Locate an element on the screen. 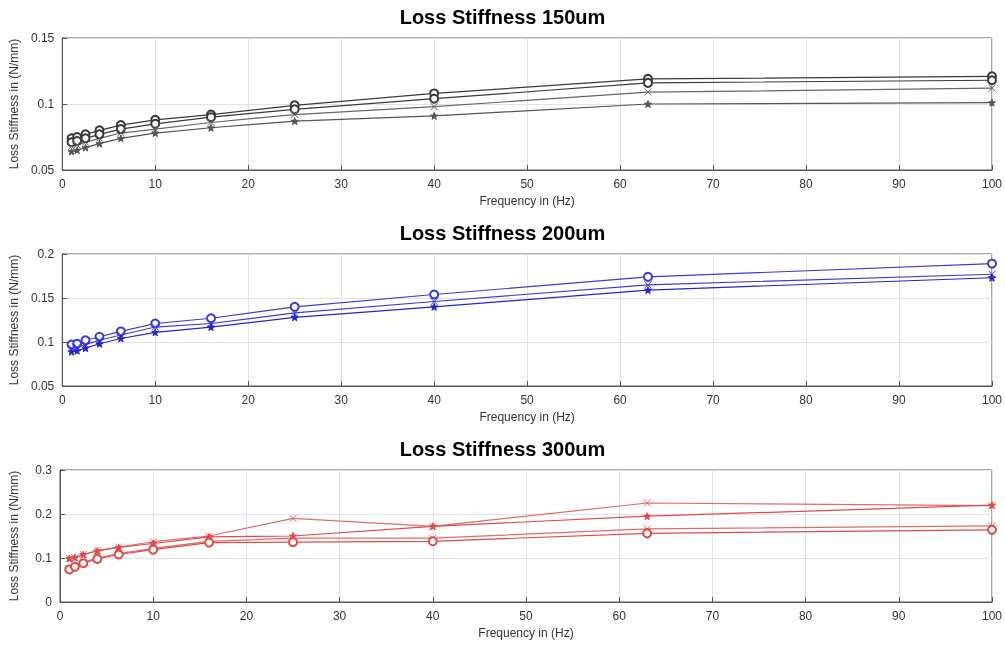 This screenshot has width=1005, height=650. chart-title: Loss Stiffness 300um is located at coordinates (502, 449).